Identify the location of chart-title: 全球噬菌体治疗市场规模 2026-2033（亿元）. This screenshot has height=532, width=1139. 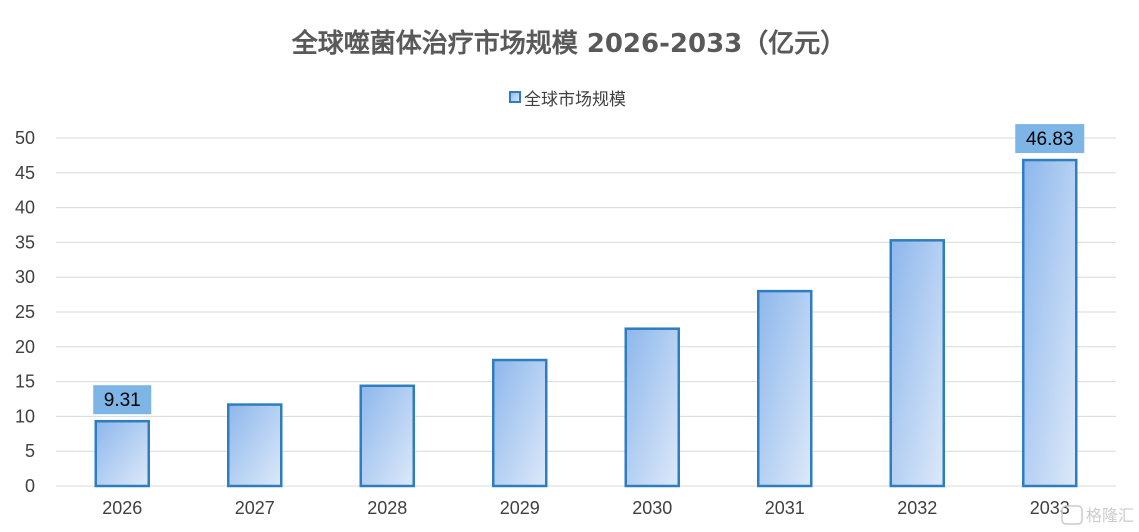
(569, 43).